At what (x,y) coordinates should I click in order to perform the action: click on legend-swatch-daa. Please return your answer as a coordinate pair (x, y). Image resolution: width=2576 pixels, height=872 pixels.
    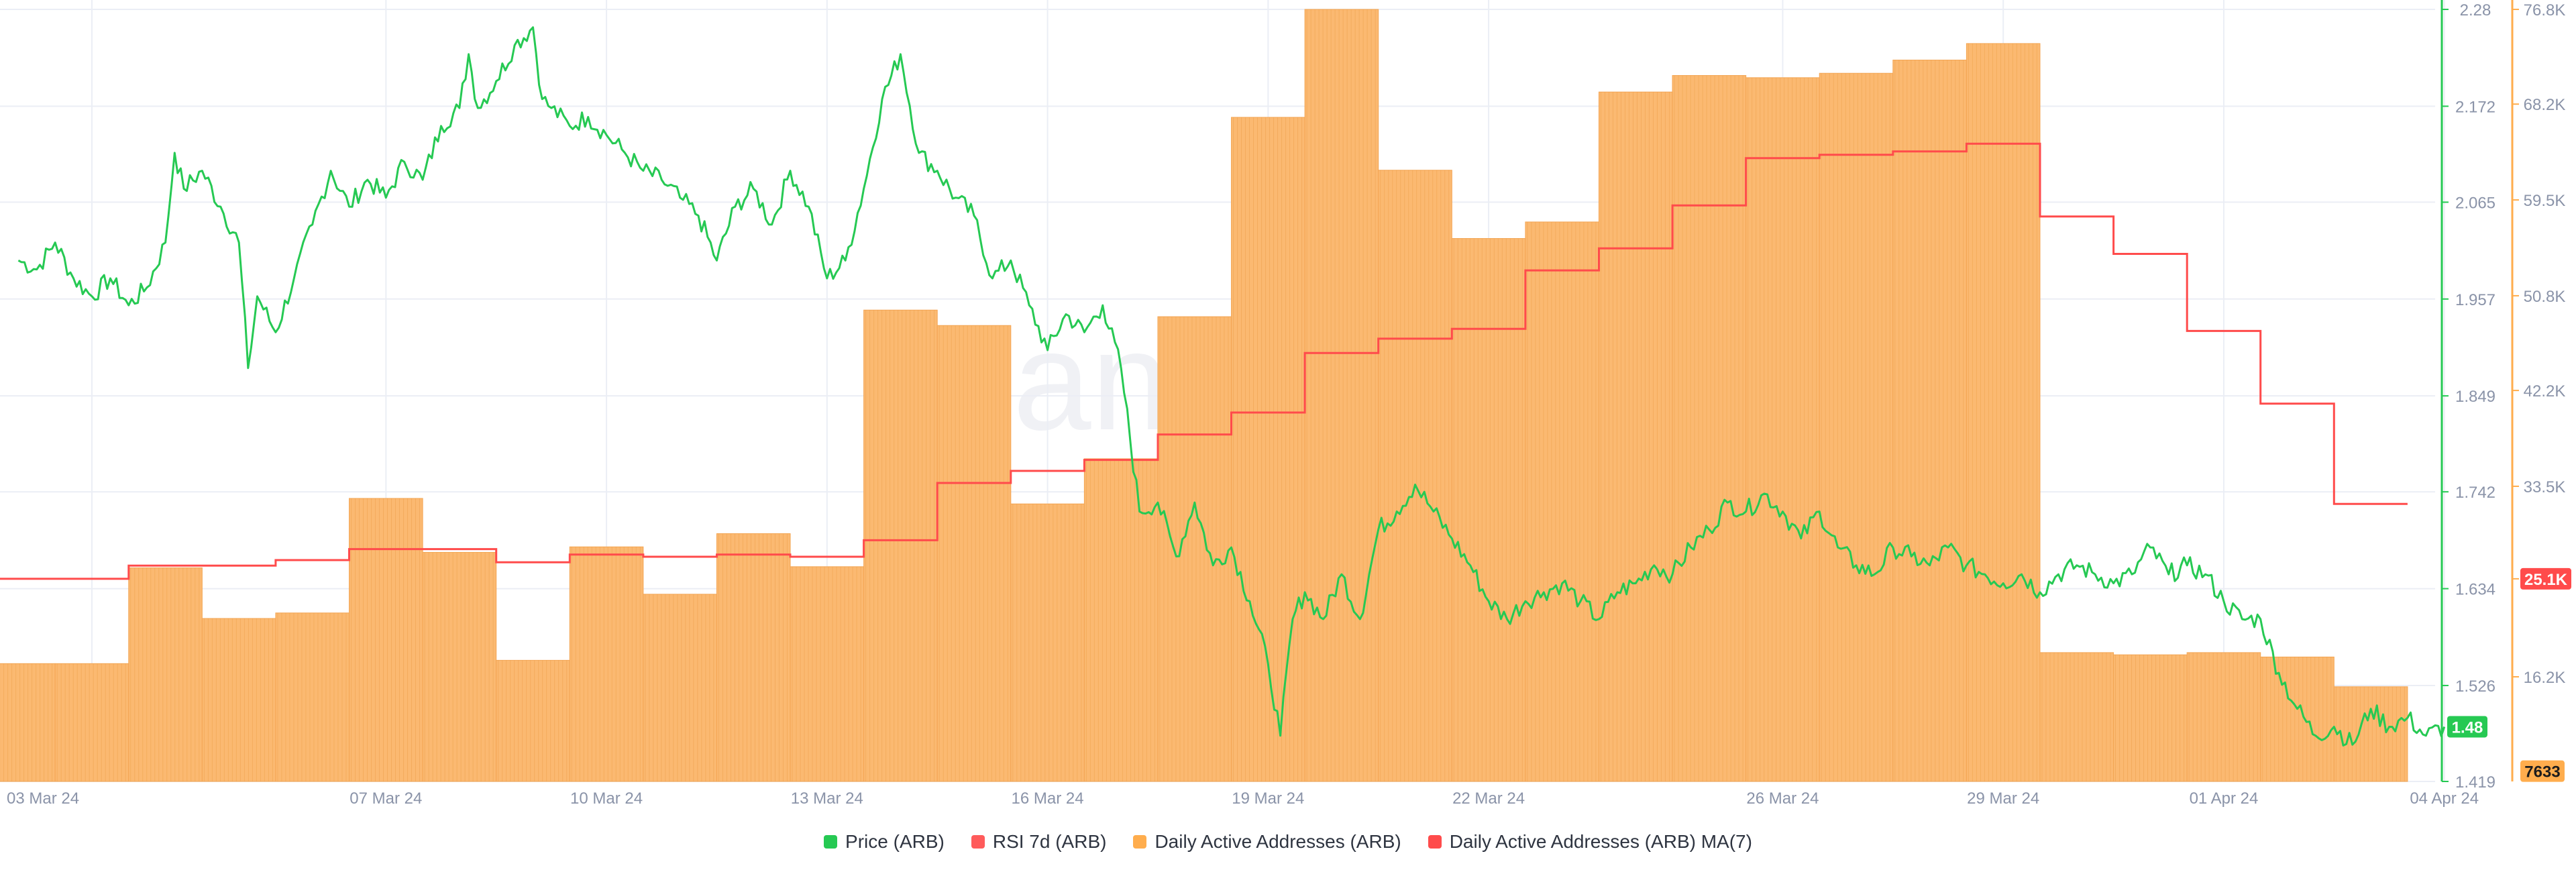
    Looking at the image, I should click on (1140, 842).